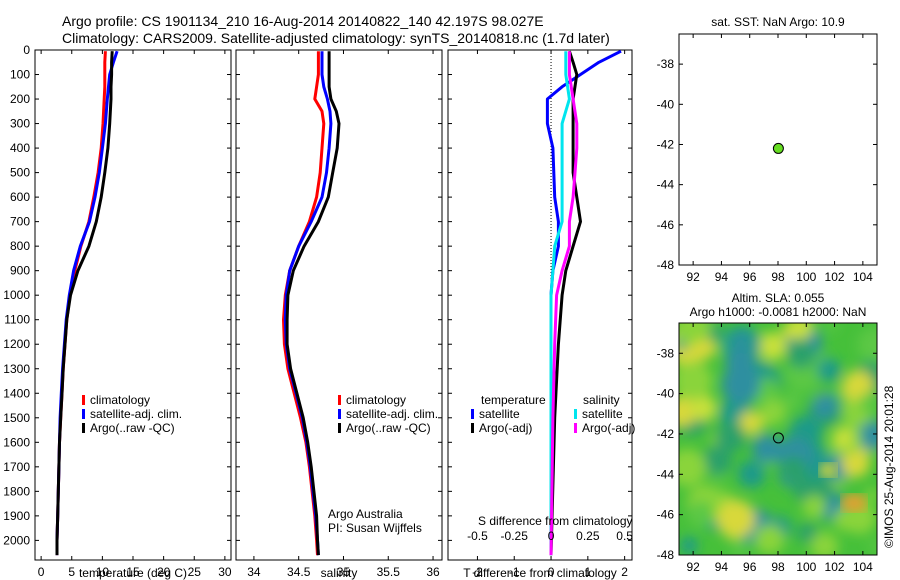 The width and height of the screenshot is (900, 580). What do you see at coordinates (20, 271) in the screenshot?
I see `y-tick-label: 900` at bounding box center [20, 271].